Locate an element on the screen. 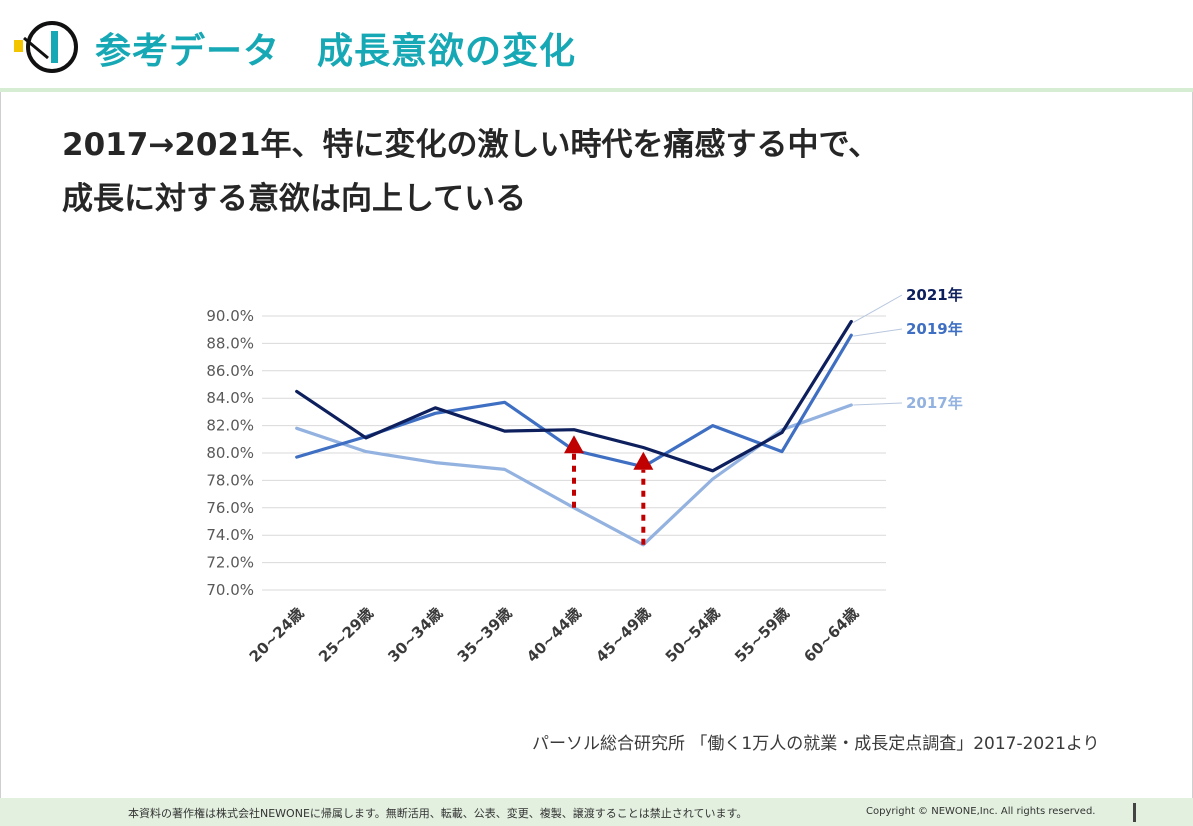  chart-annotations is located at coordinates (609, 490).